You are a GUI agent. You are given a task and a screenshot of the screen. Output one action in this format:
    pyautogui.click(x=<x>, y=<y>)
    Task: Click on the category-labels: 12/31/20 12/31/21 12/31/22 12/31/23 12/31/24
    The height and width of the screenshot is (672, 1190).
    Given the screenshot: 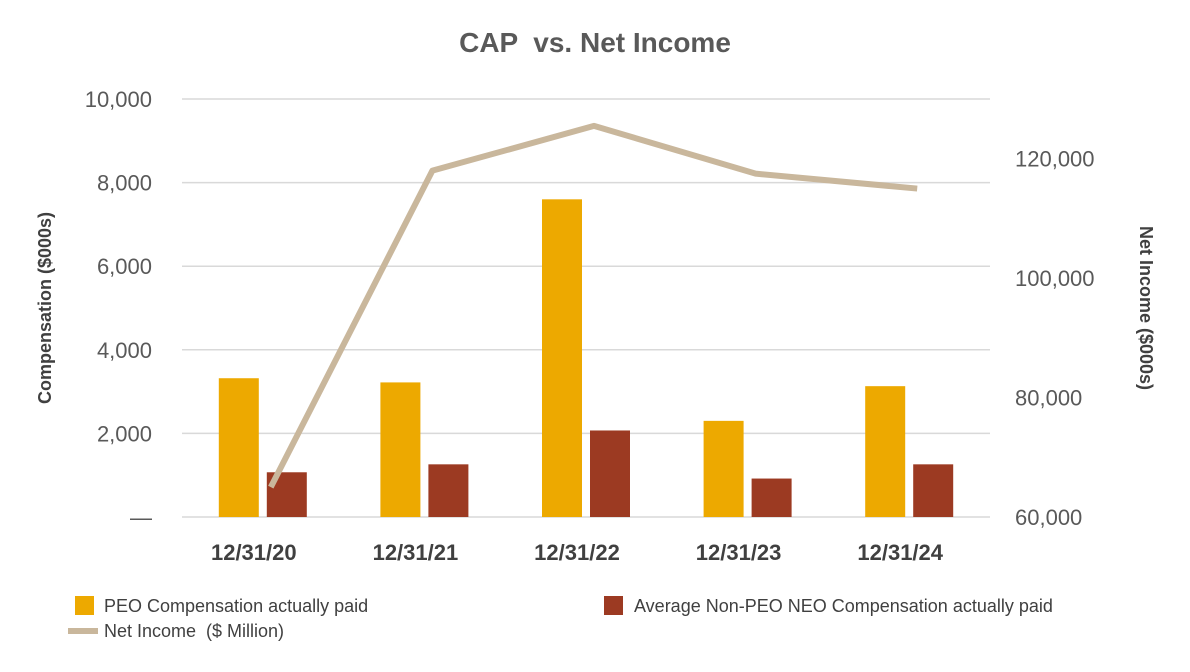 What is the action you would take?
    pyautogui.click(x=577, y=552)
    